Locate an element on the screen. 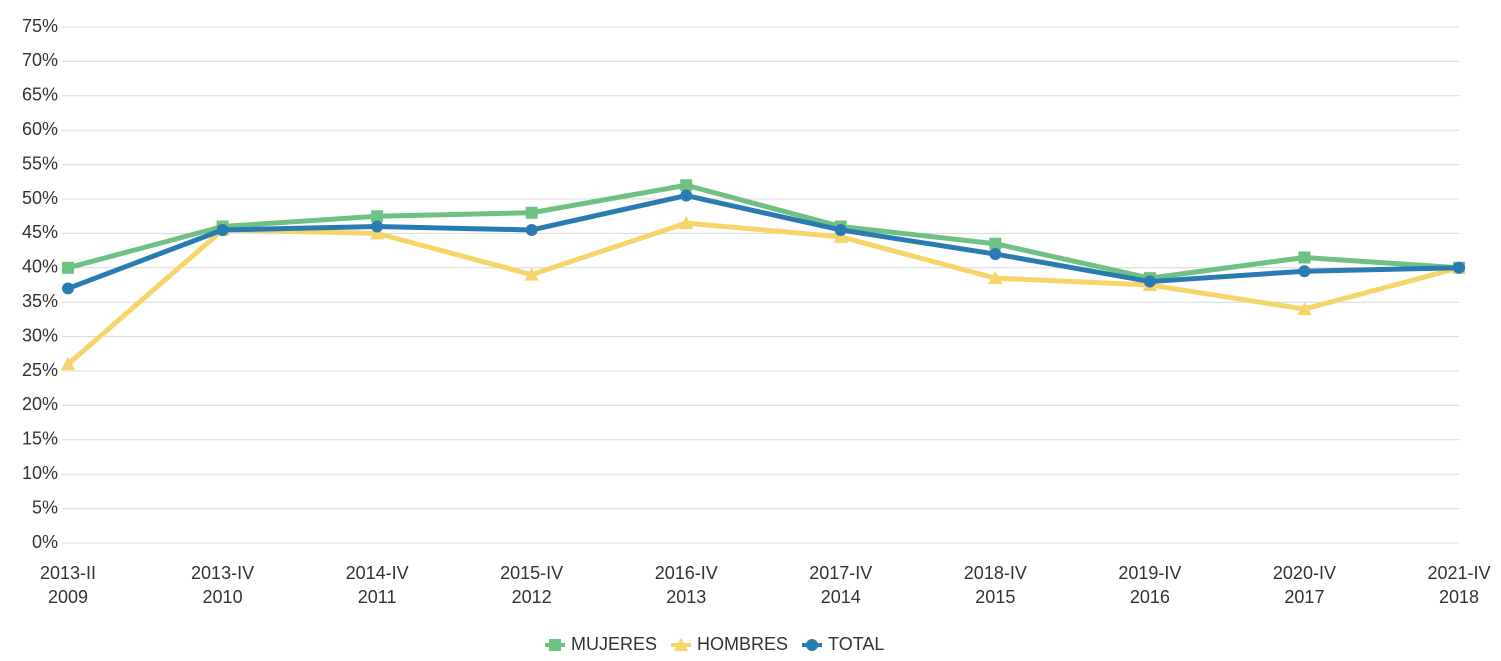 The image size is (1501, 661). y-tick-label: 35% is located at coordinates (40, 301).